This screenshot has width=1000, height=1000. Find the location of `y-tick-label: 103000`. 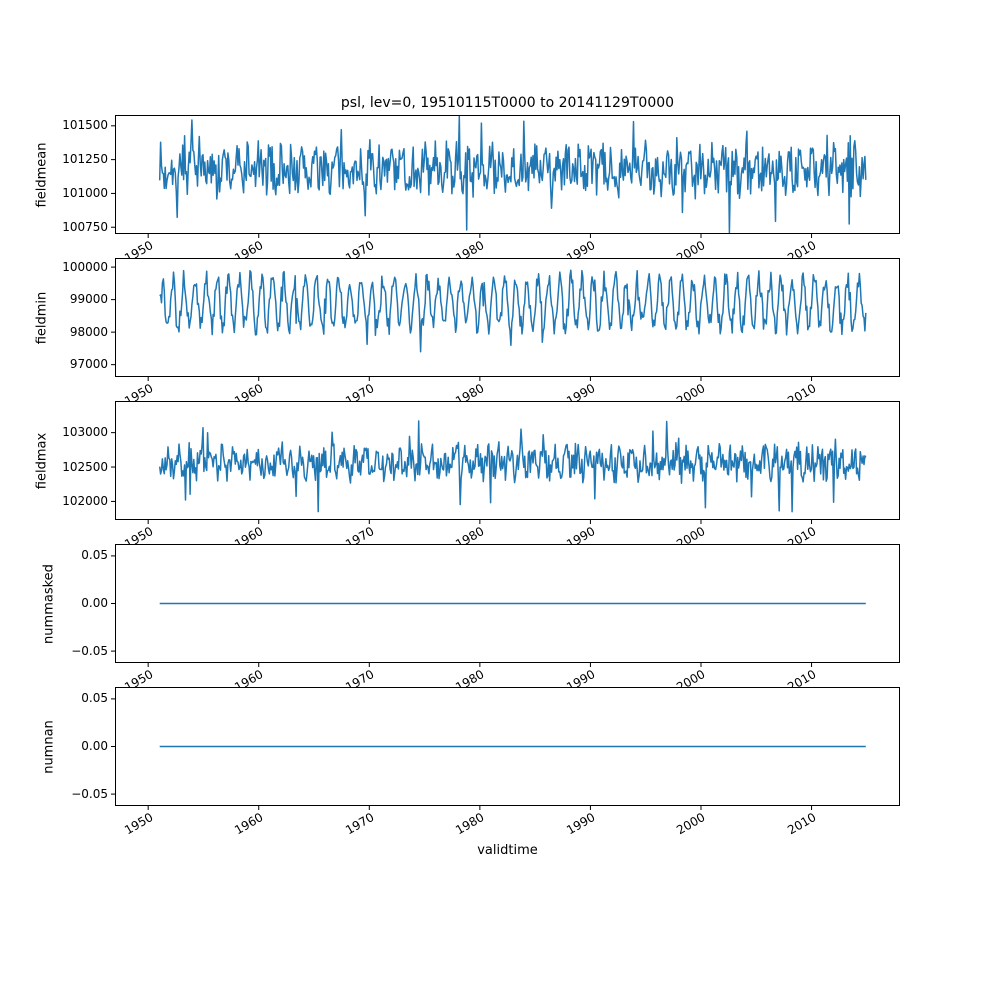

y-tick-label: 103000 is located at coordinates (85, 432).